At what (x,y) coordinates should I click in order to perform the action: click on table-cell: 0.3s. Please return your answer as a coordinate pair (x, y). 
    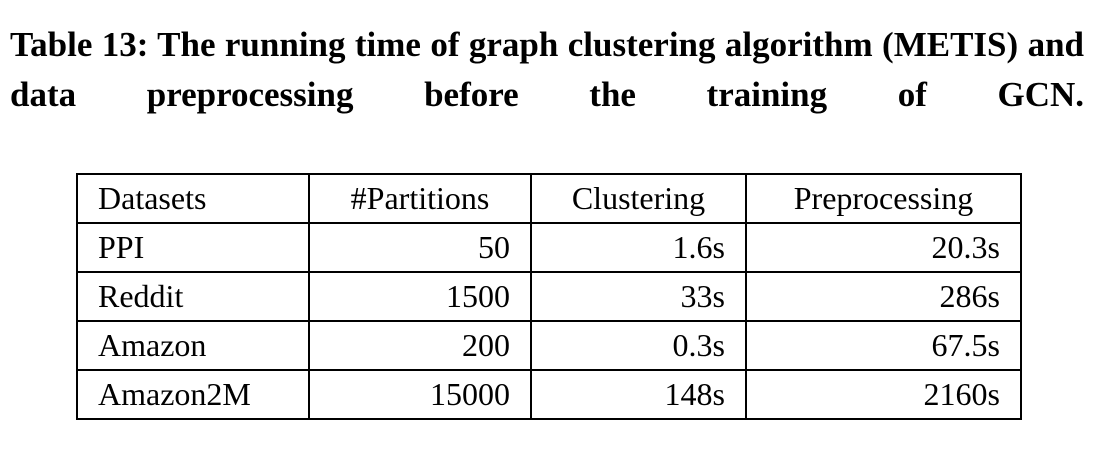
    Looking at the image, I should click on (638, 345).